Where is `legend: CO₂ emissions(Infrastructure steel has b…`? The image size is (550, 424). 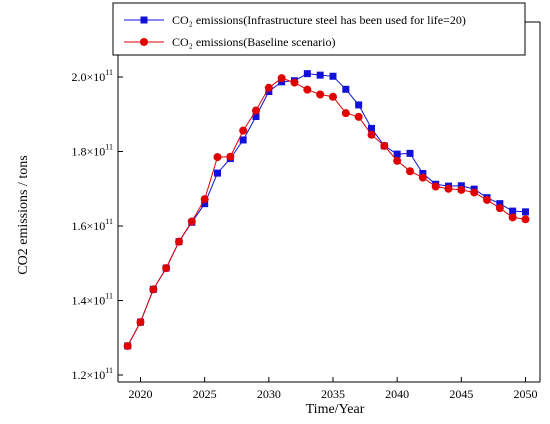 legend: CO₂ emissions(Infrastructure steel has b… is located at coordinates (319, 29).